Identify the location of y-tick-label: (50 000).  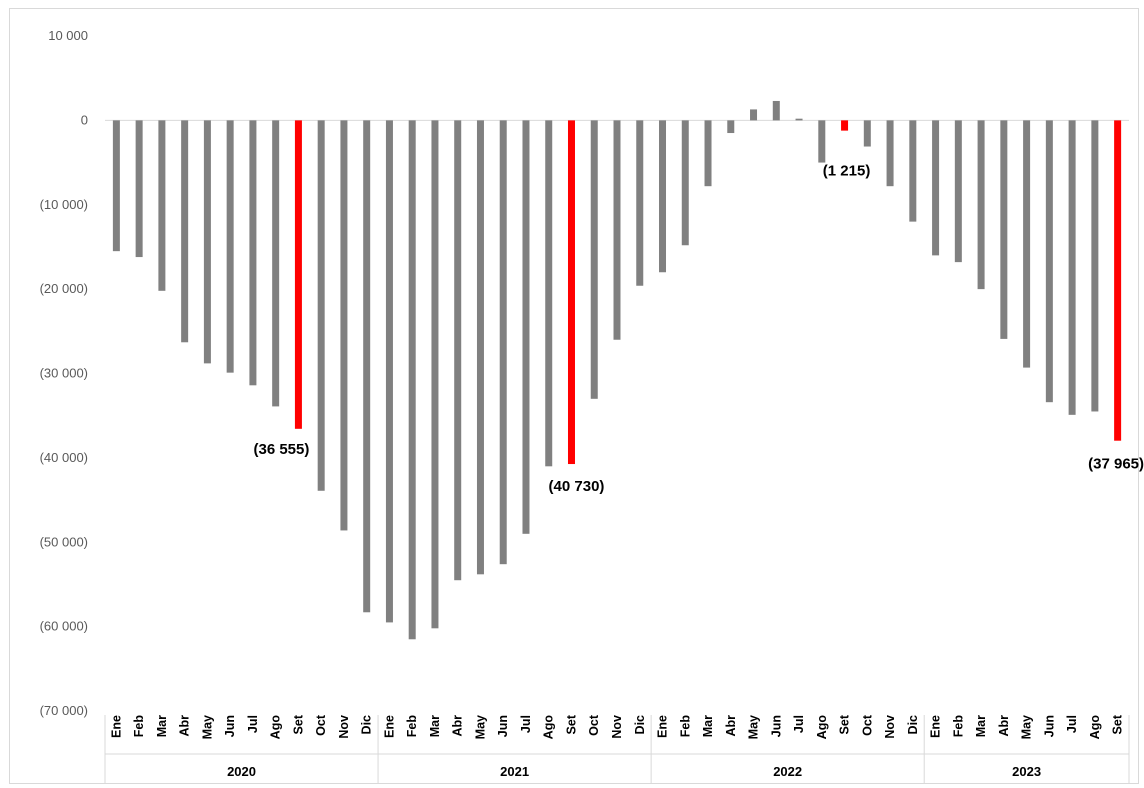
(64, 541).